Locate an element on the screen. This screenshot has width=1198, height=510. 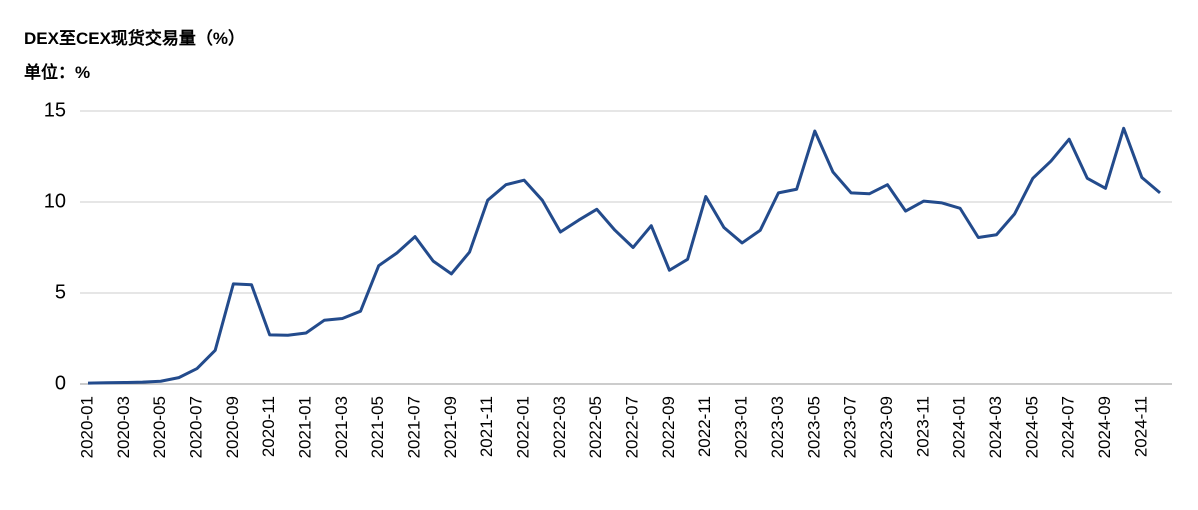
chart-title: DEX至CEX现货交易量（%） is located at coordinates (134, 38).